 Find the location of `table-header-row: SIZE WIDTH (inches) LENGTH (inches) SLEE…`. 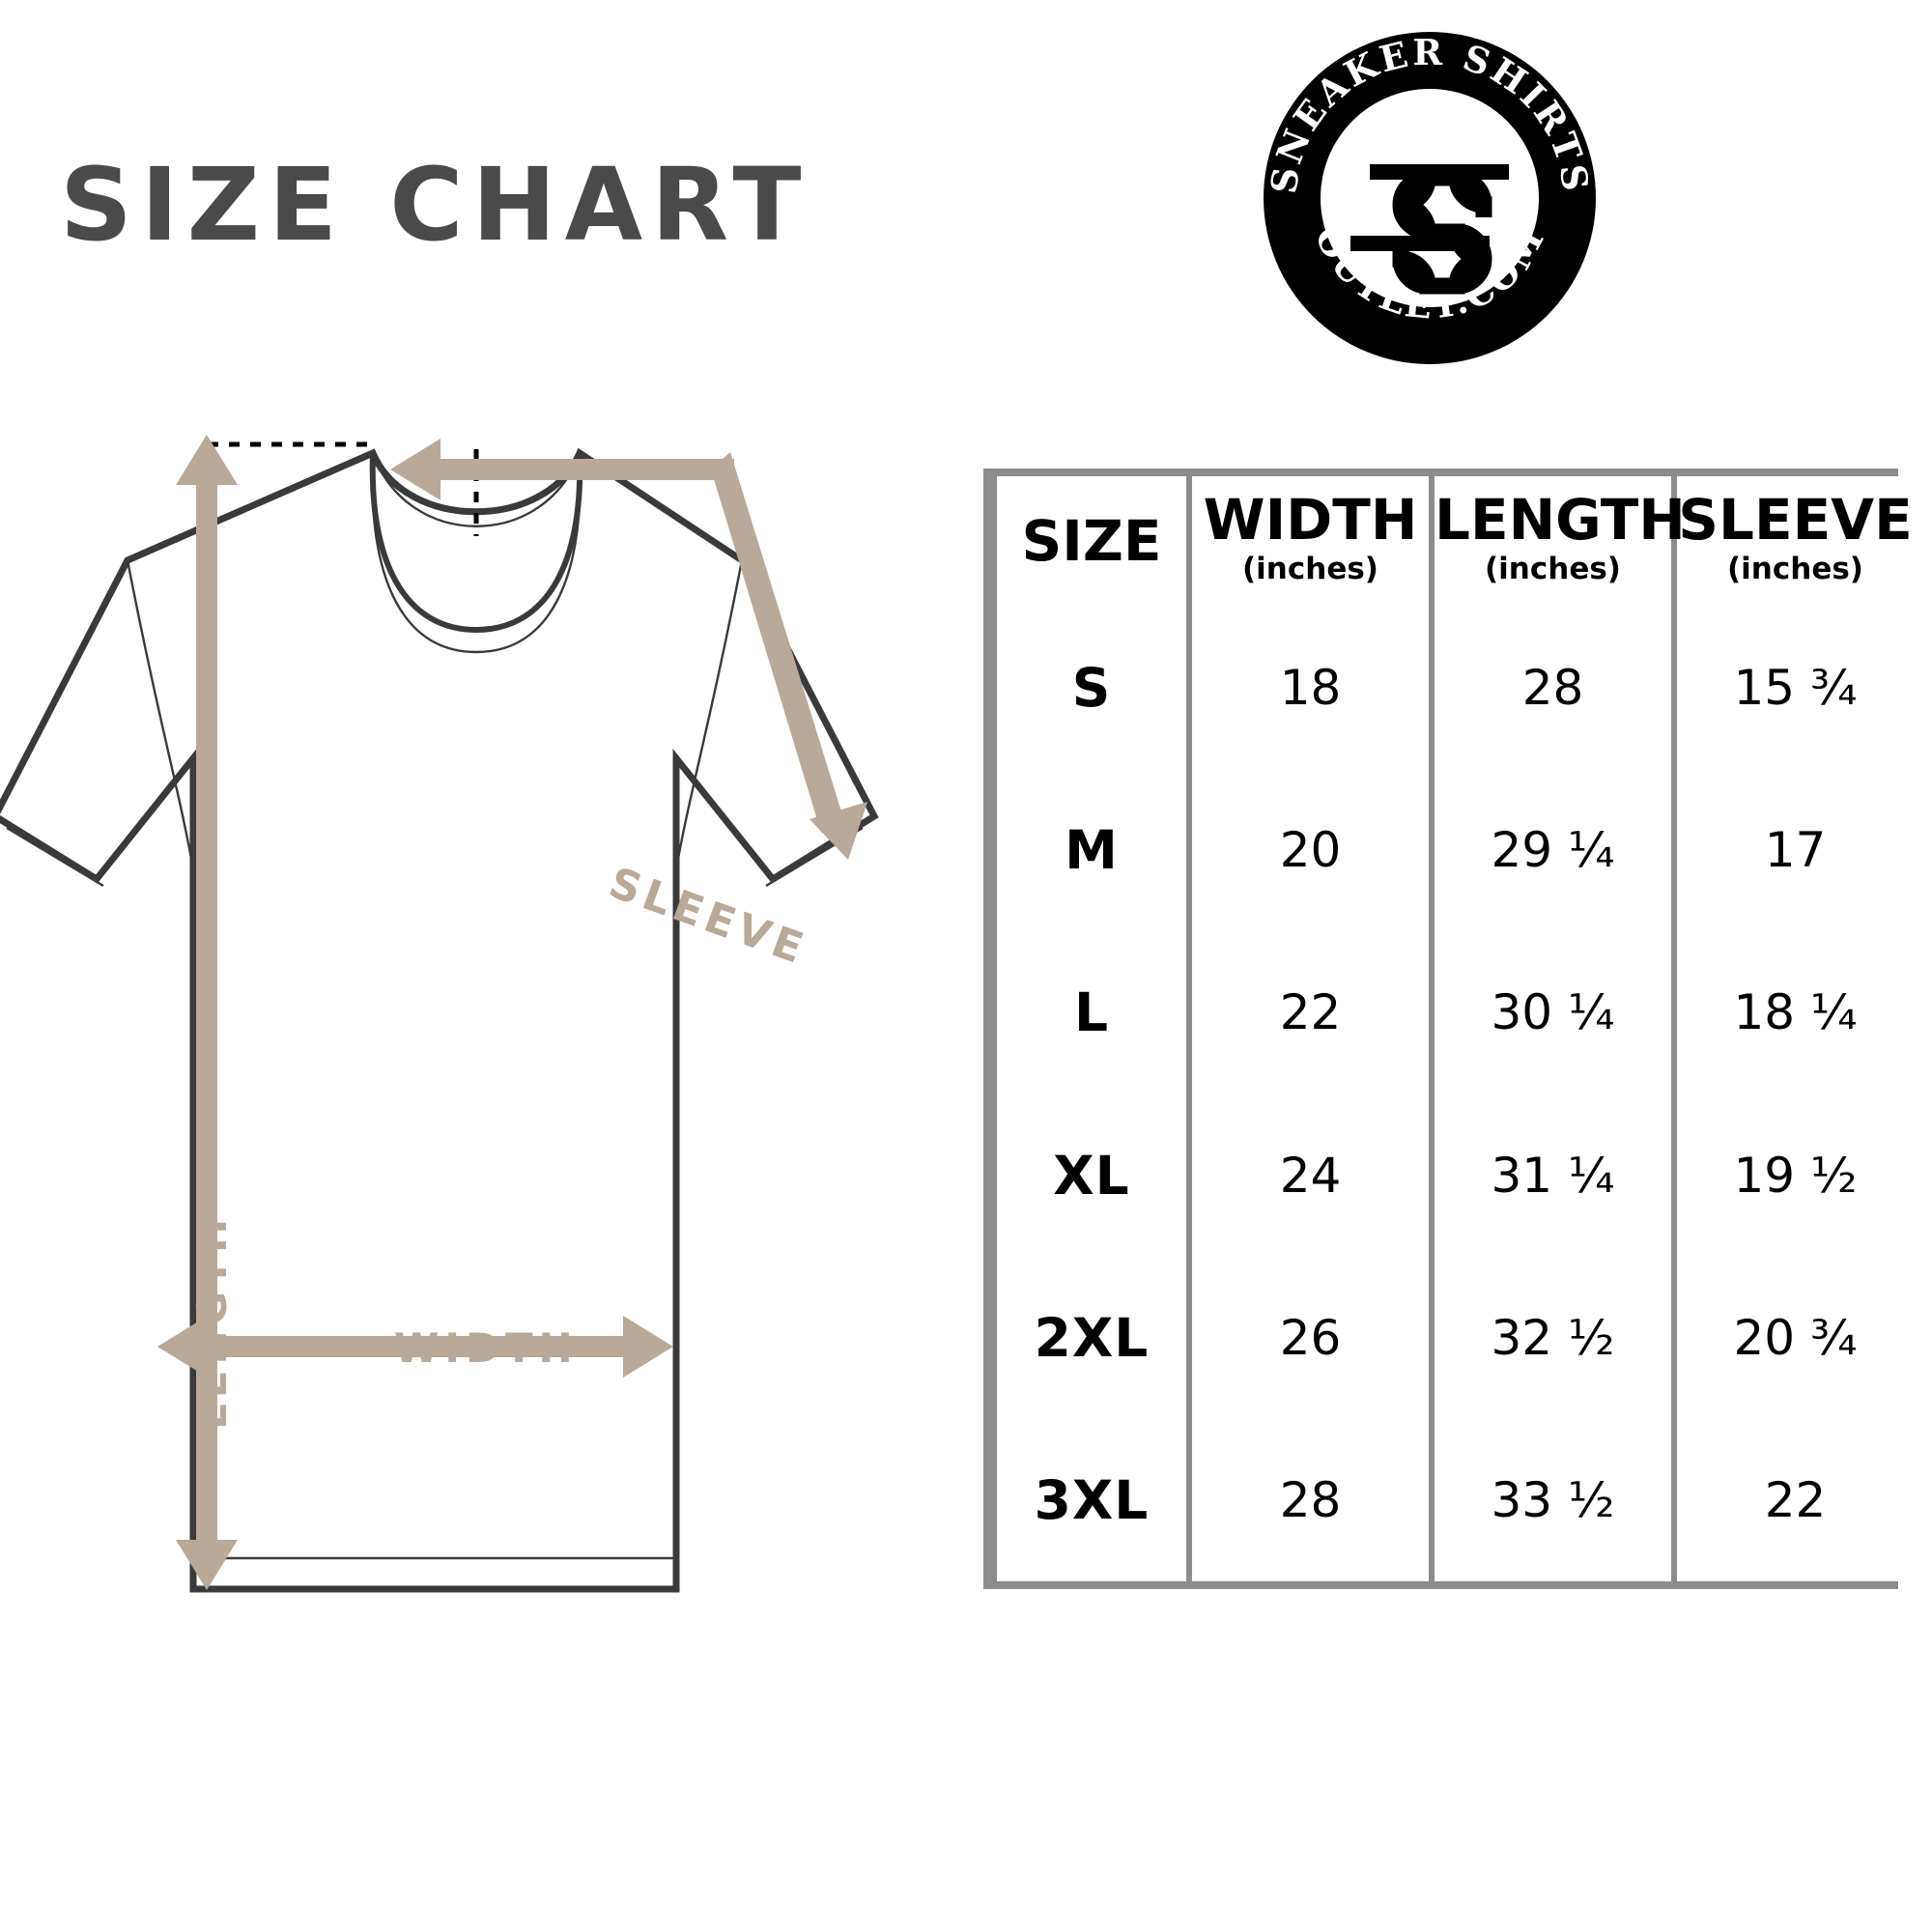

table-header-row: SIZE WIDTH (inches) LENGTH (inches) SLEE… is located at coordinates (1455, 541).